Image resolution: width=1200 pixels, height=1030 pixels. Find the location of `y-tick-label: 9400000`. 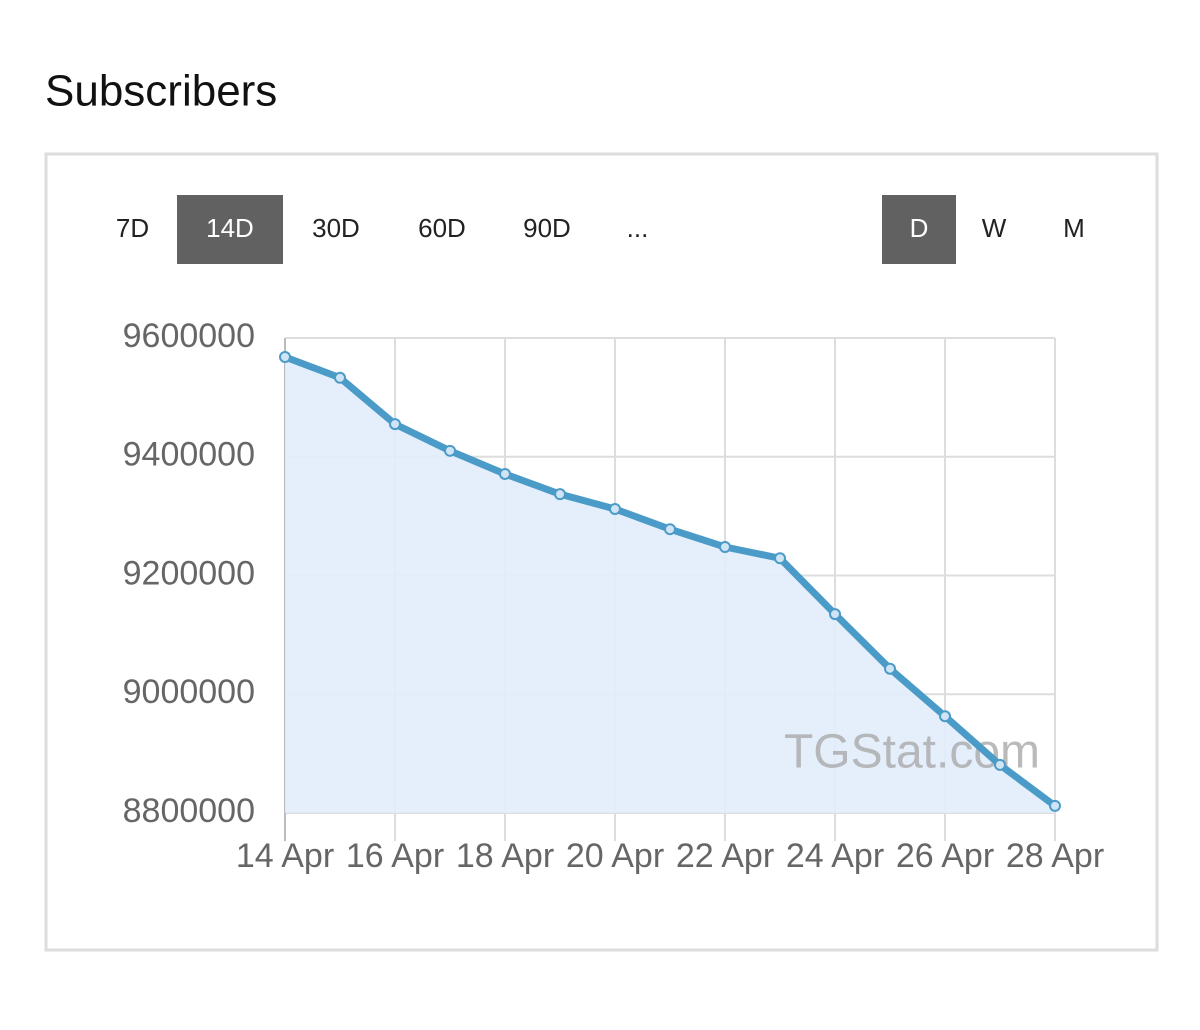

y-tick-label: 9400000 is located at coordinates (189, 455).